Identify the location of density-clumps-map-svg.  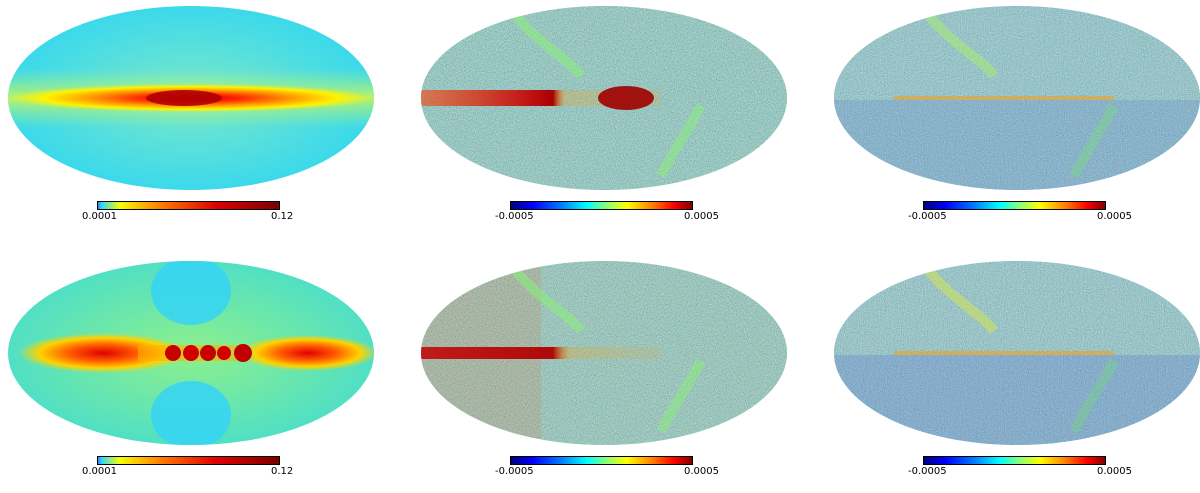
(191, 353).